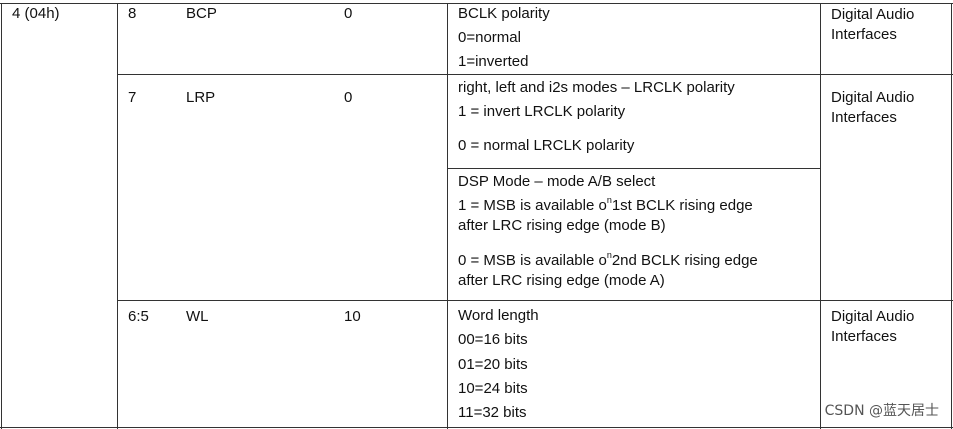 This screenshot has height=429, width=953. Describe the element at coordinates (493, 339) in the screenshot. I see `description: 00=16 bits` at that location.